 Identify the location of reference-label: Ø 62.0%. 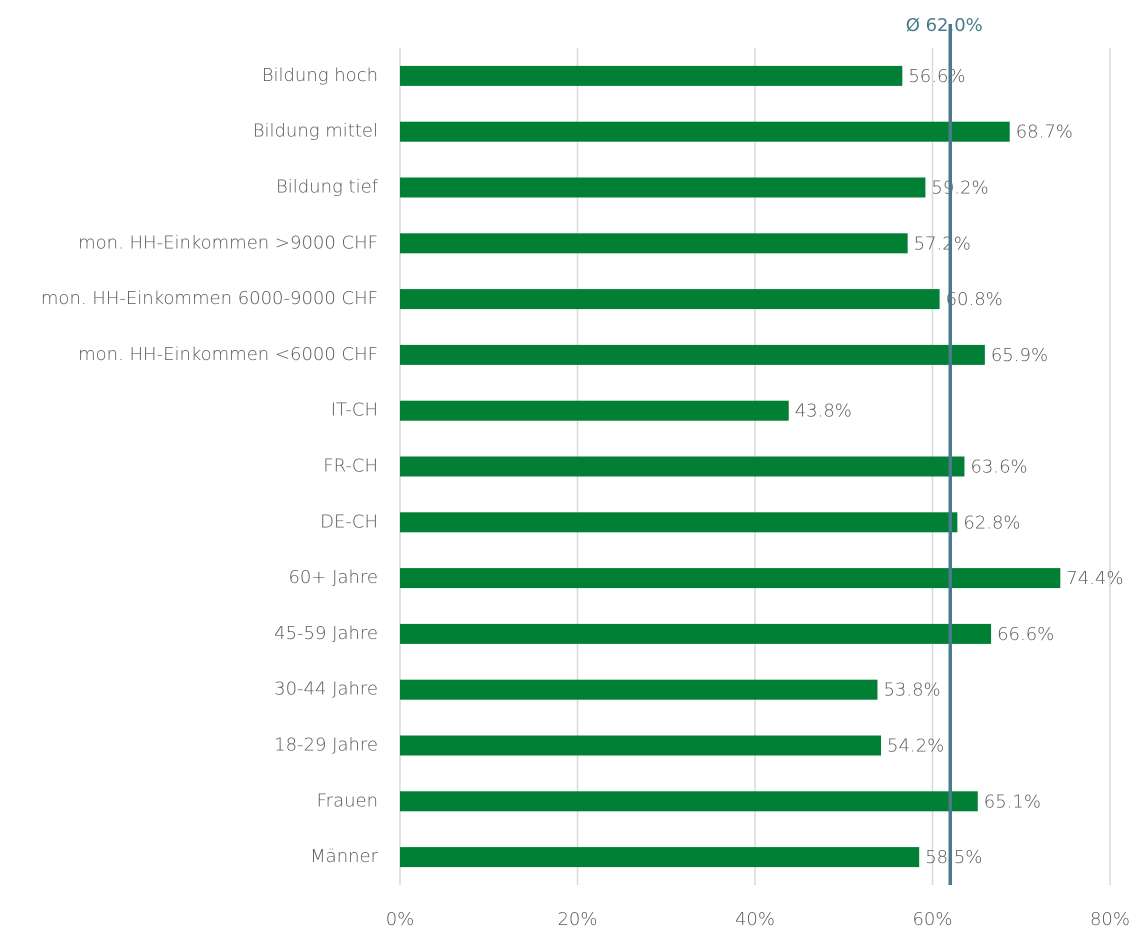
(944, 25).